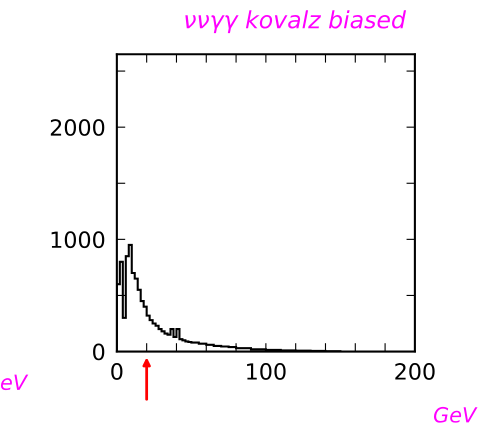  I want to click on text: eV, so click(14, 382).